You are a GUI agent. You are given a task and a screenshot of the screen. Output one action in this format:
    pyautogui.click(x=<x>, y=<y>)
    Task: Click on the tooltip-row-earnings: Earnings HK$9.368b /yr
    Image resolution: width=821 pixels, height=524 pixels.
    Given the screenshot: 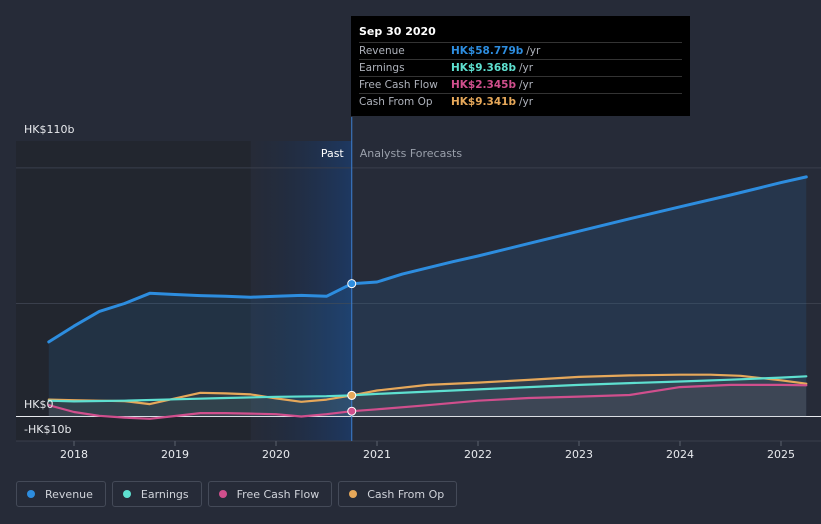 What is the action you would take?
    pyautogui.click(x=520, y=67)
    